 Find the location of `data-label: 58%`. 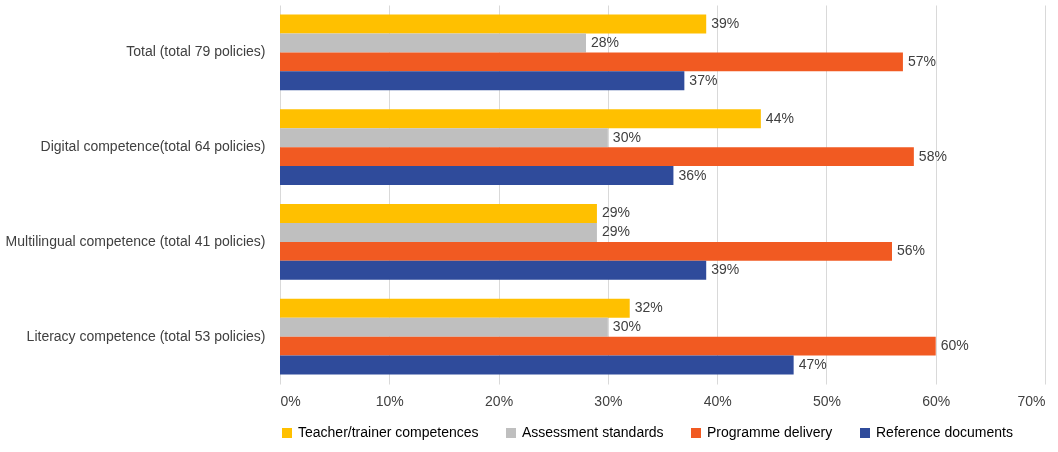

data-label: 58% is located at coordinates (932, 155).